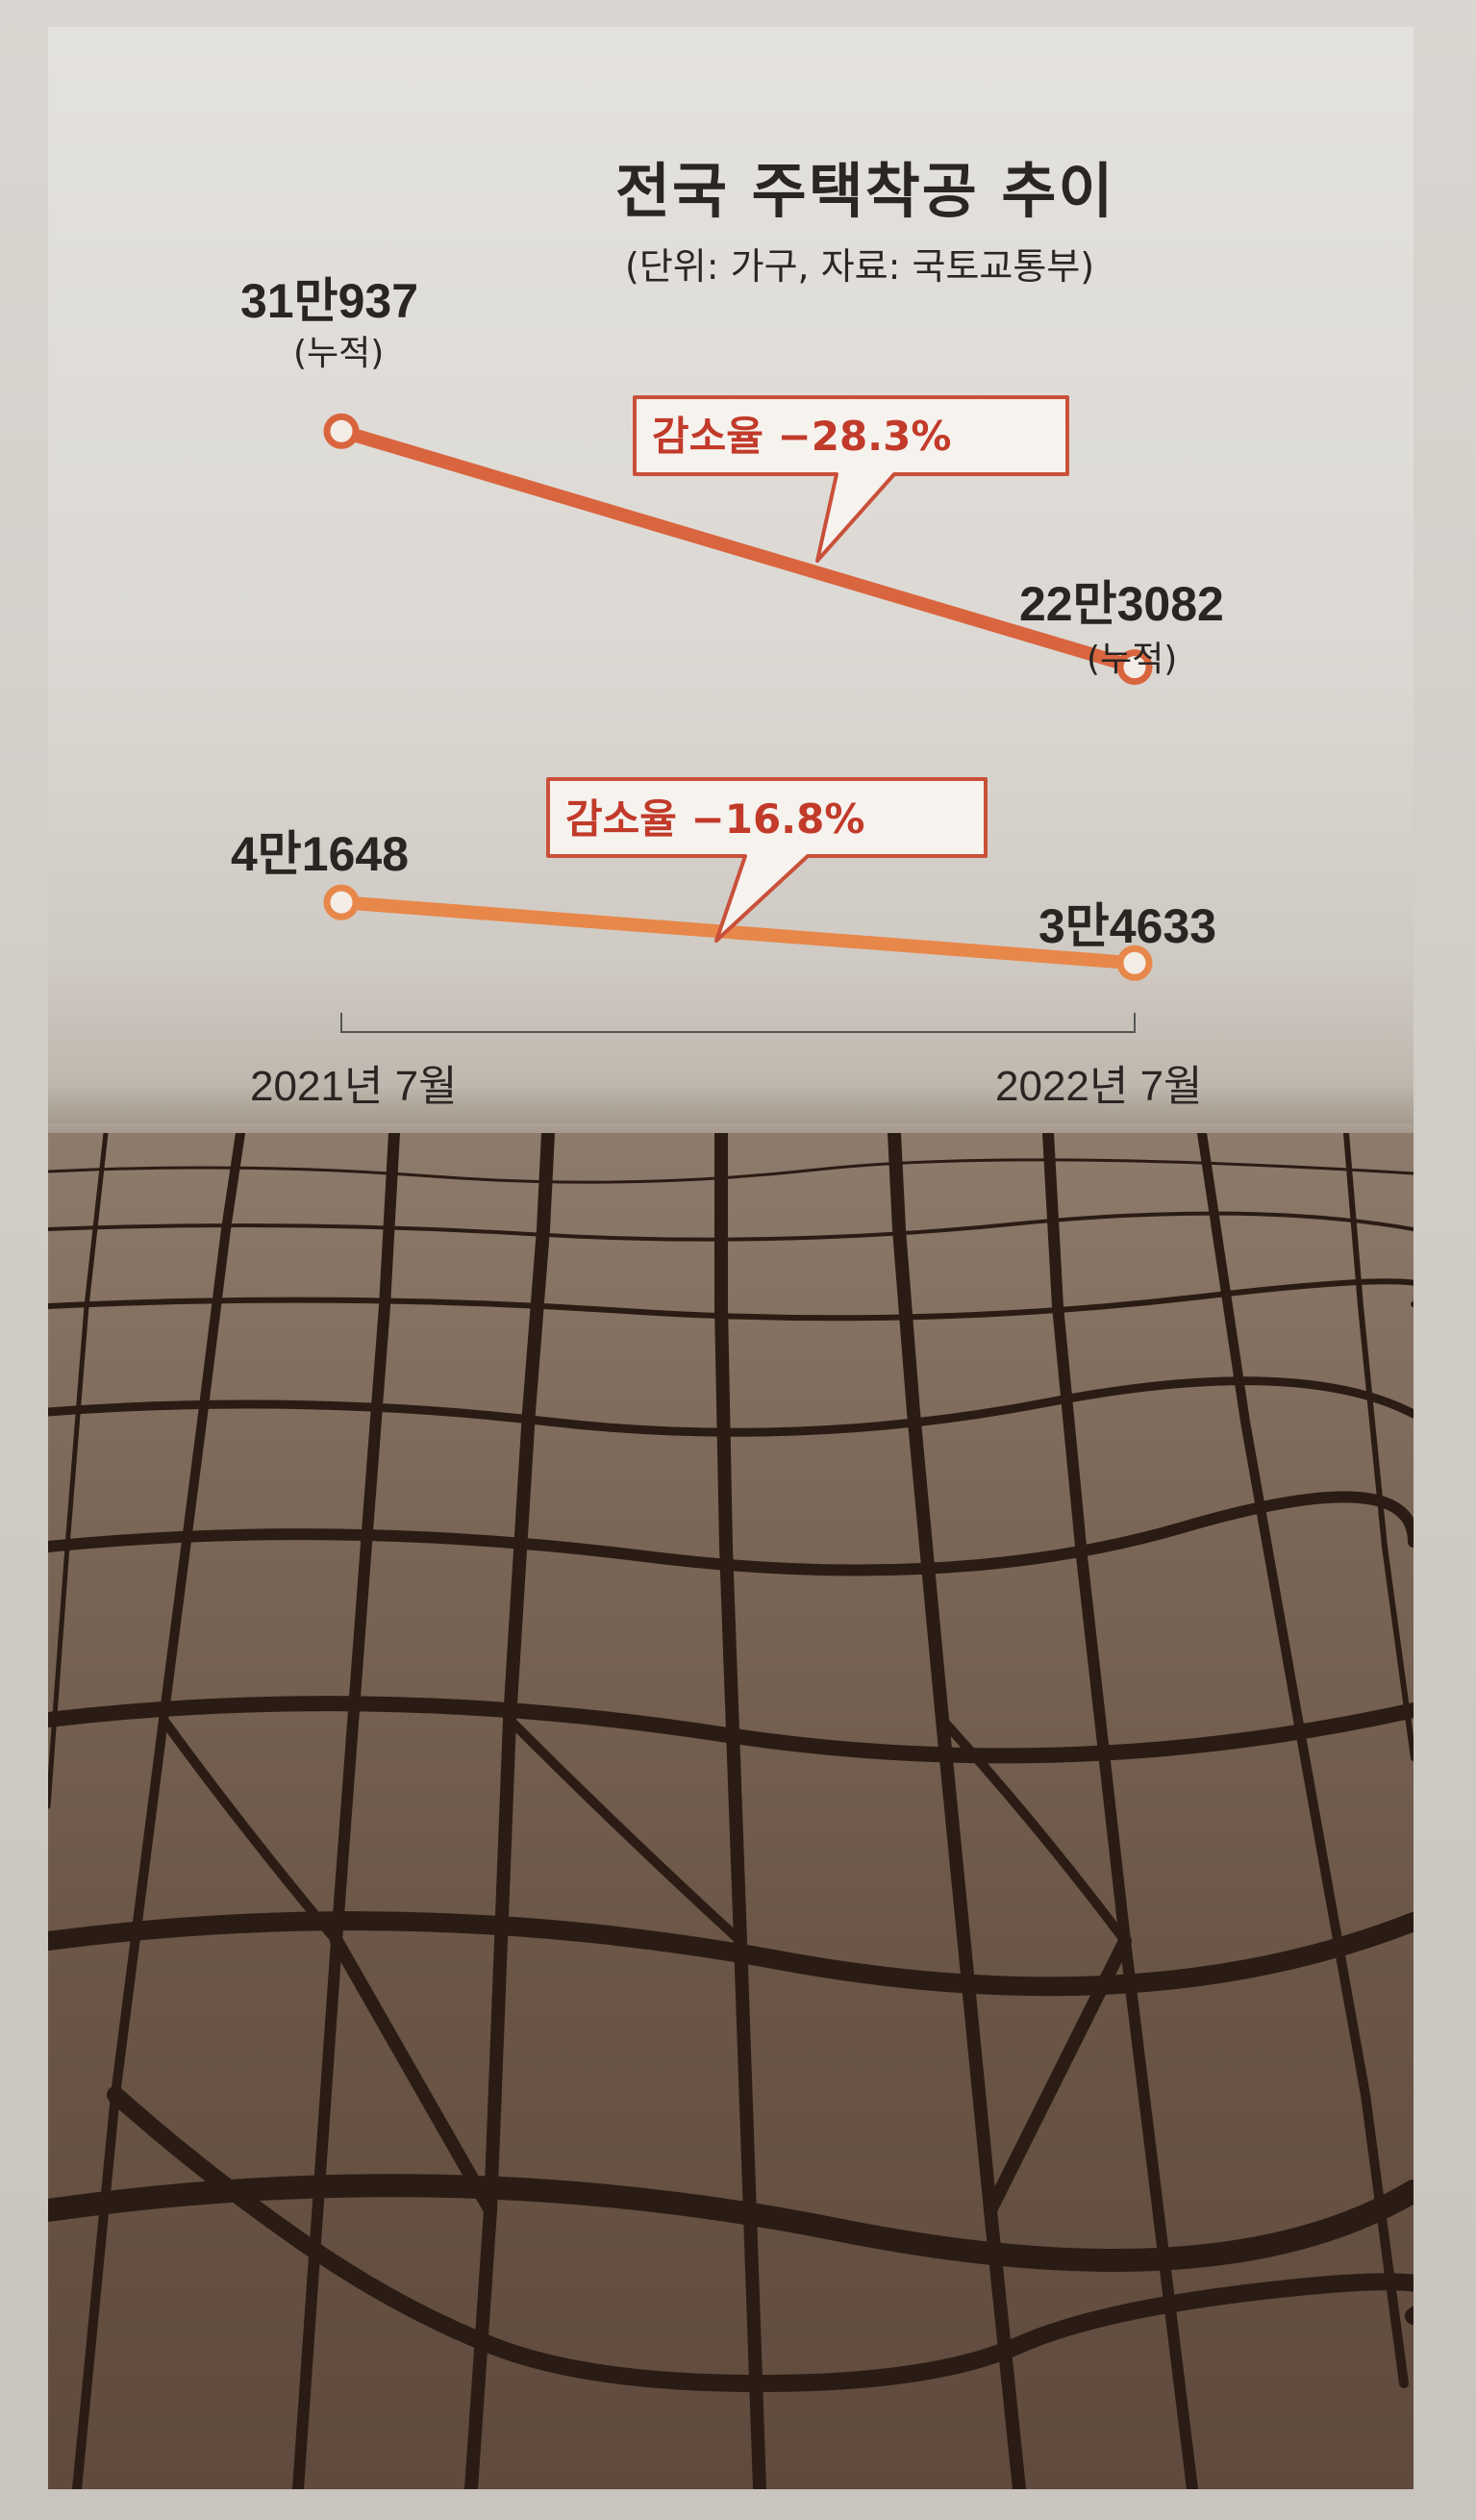  I want to click on x-tick-label-2021: 2021년 7월, so click(354, 1087).